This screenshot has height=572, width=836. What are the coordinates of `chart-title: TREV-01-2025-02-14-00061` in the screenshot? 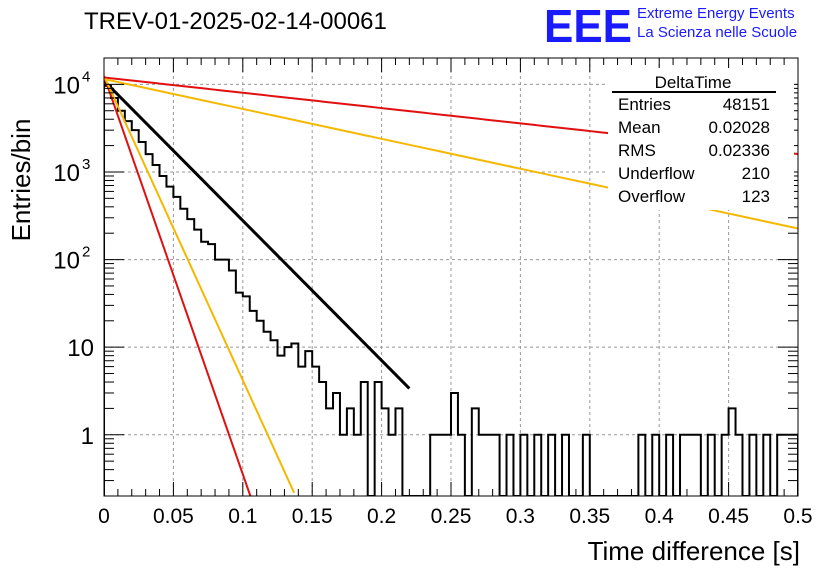 It's located at (235, 21).